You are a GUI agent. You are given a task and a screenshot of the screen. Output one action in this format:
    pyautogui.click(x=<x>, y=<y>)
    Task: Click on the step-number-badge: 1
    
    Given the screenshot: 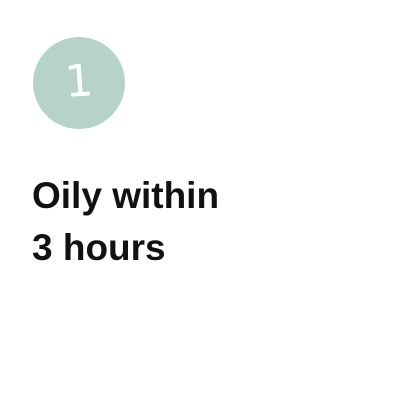 What is the action you would take?
    pyautogui.click(x=79, y=83)
    